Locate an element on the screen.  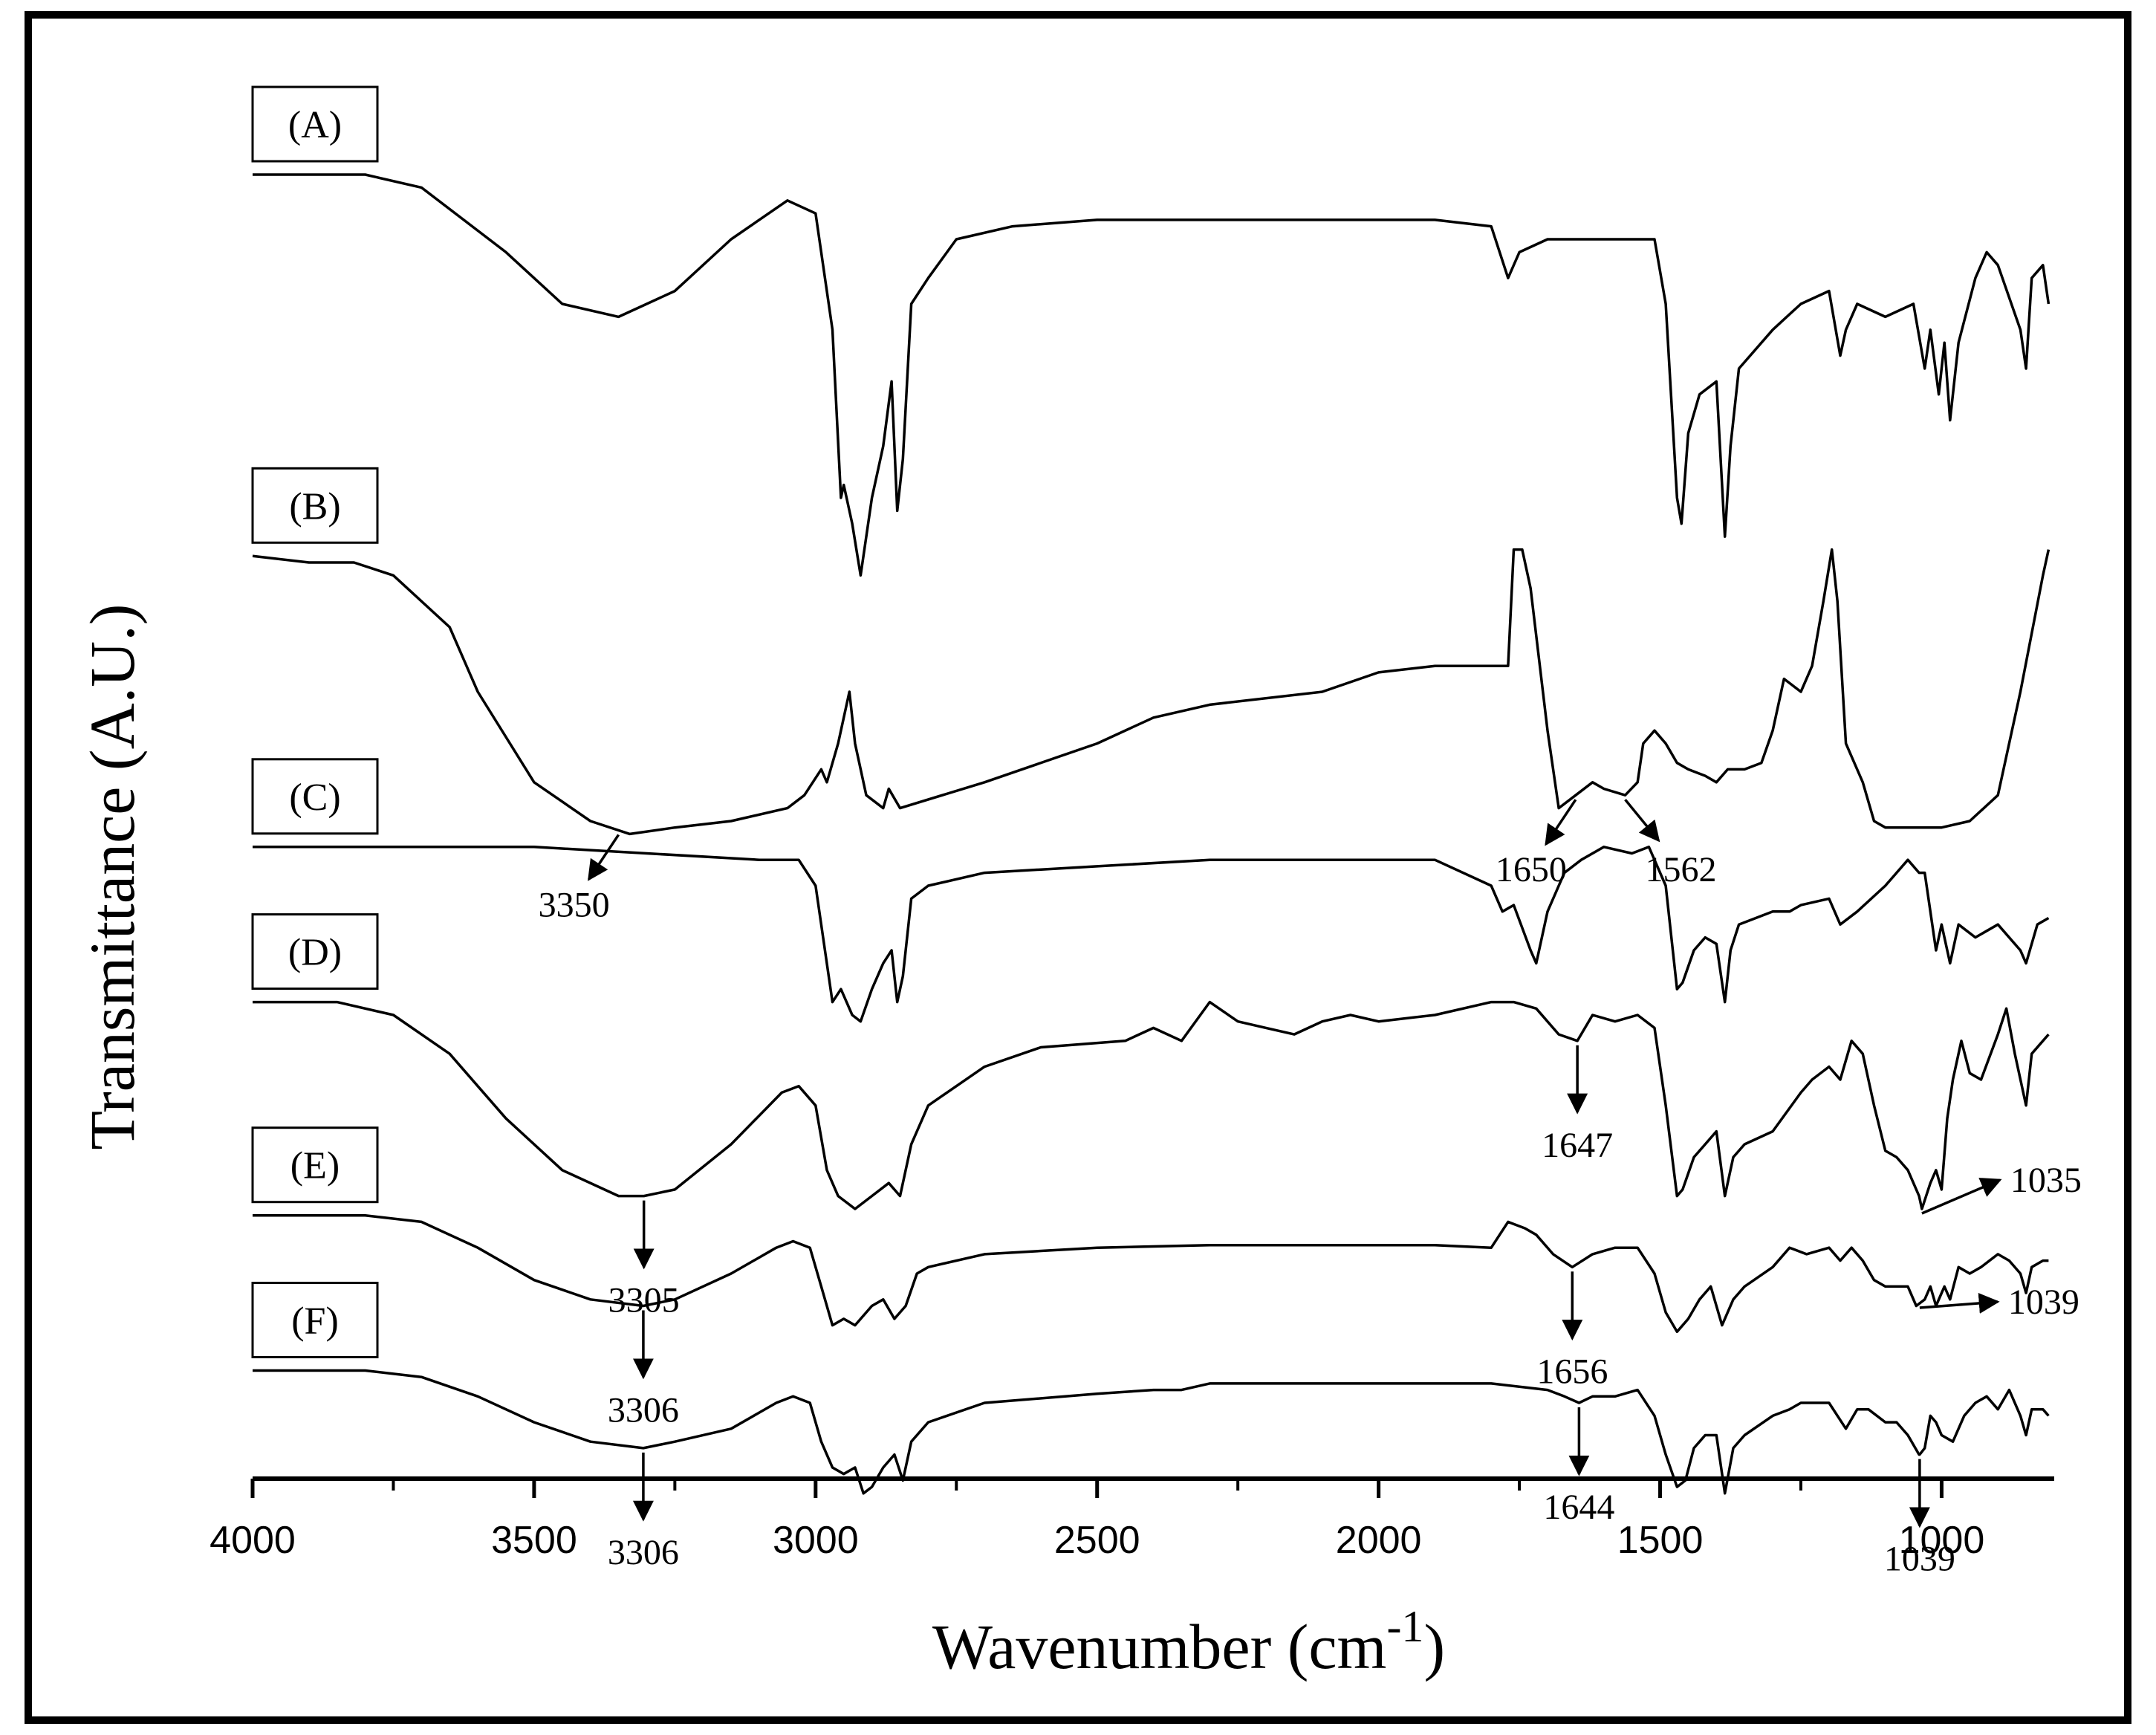
peak-annotation: 1562 is located at coordinates (1671, 844).